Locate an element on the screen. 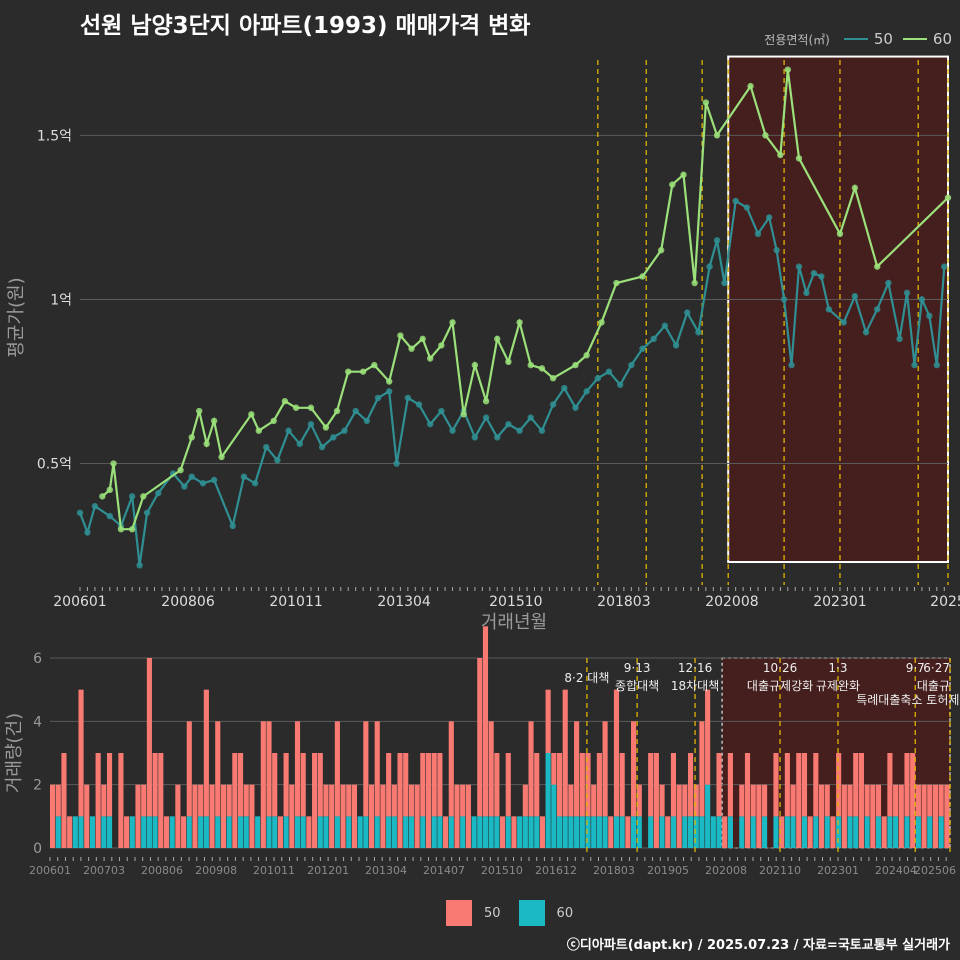  legend-bottom: 50 60 is located at coordinates (512, 913).